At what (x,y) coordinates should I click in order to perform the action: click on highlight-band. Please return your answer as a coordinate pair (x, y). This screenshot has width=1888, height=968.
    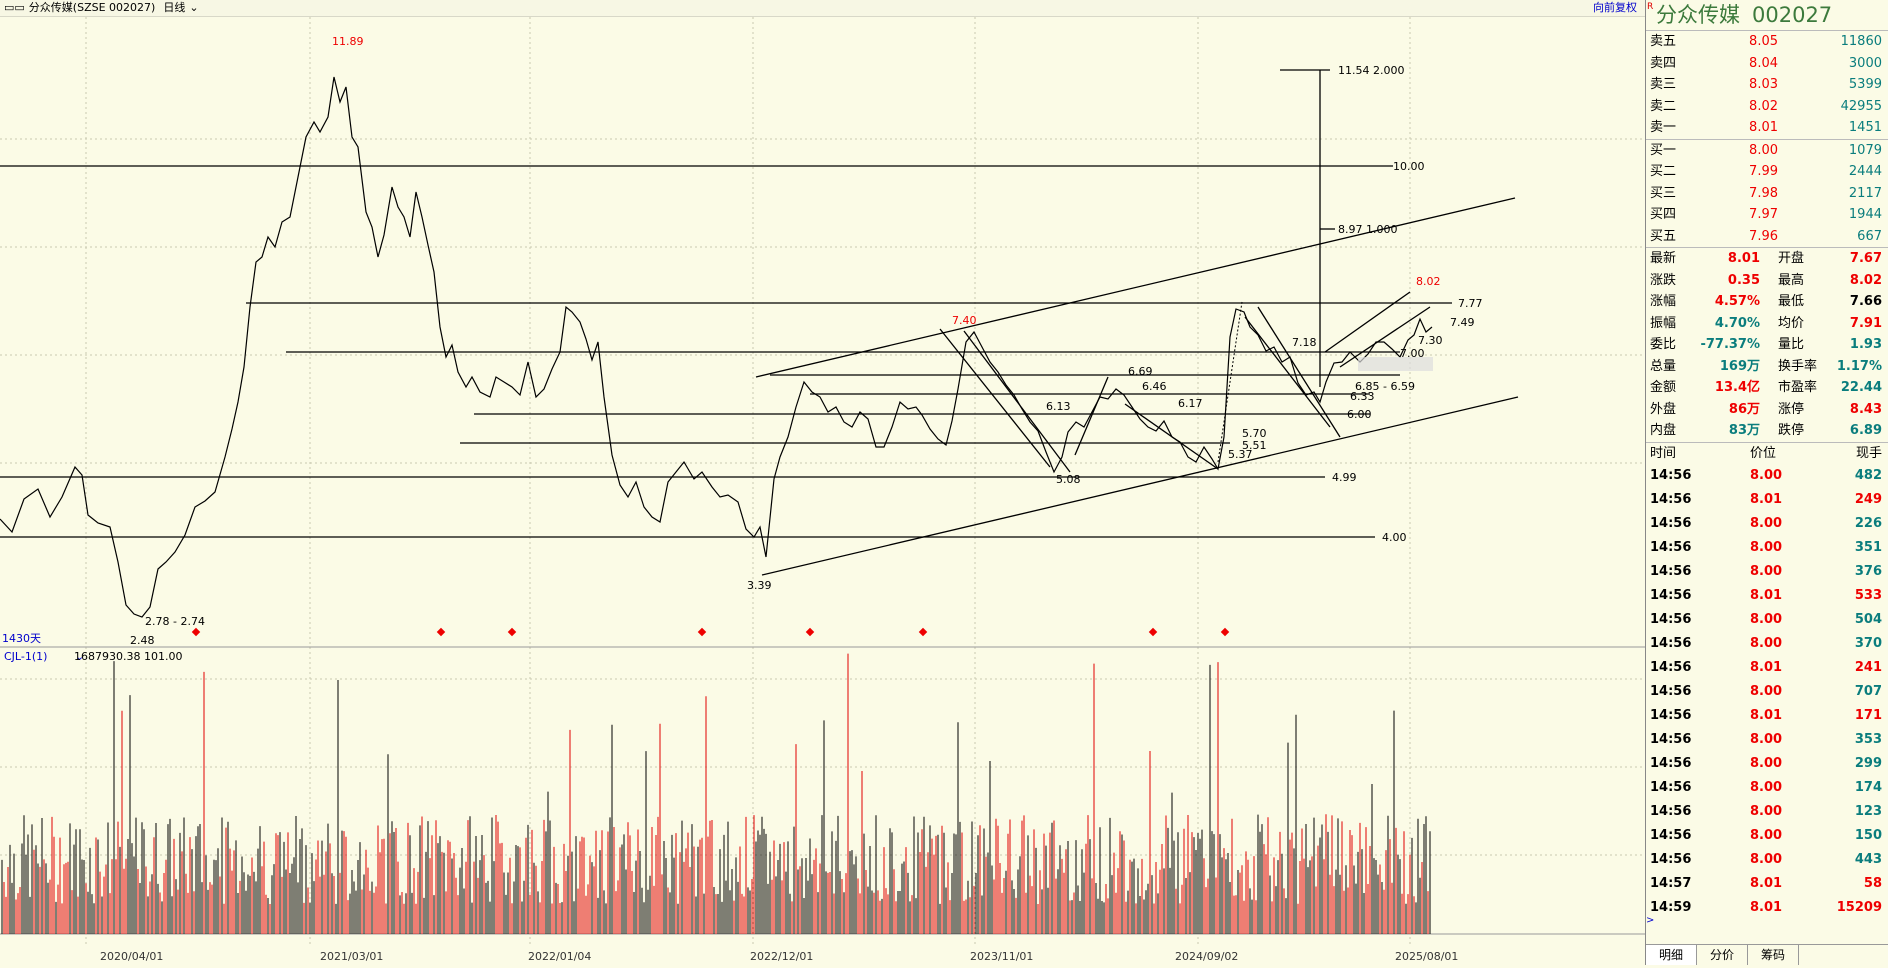
    Looking at the image, I should click on (1395, 364).